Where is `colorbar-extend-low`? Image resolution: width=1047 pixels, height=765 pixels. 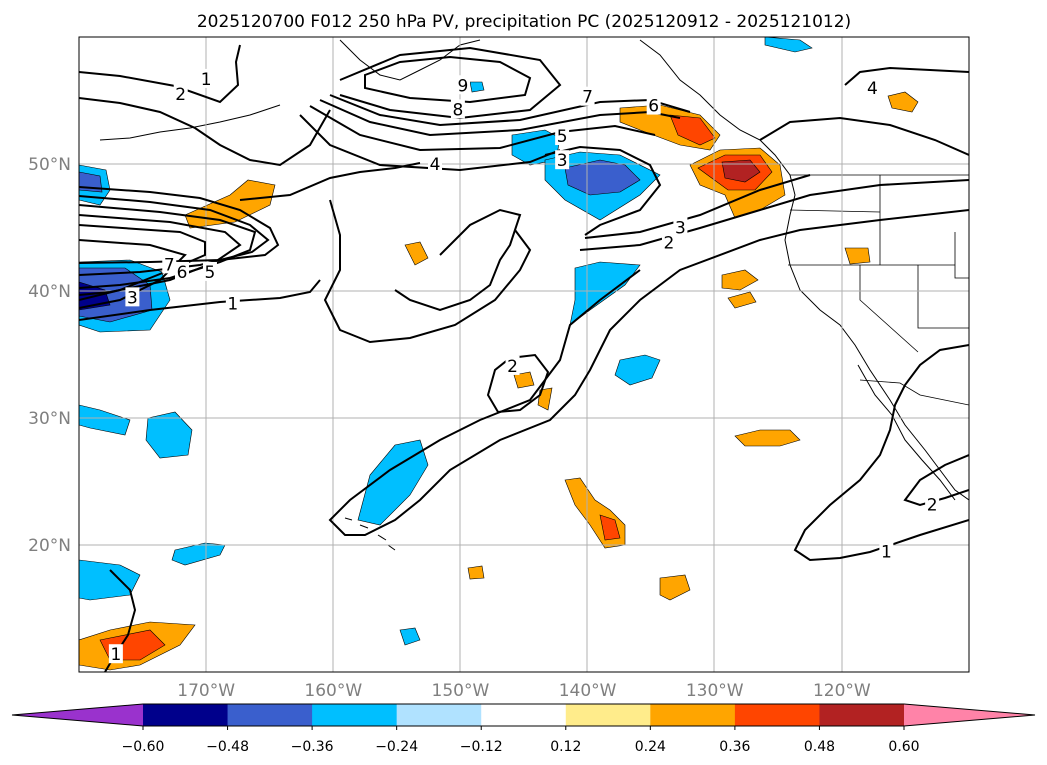
colorbar-extend-low is located at coordinates (77, 715).